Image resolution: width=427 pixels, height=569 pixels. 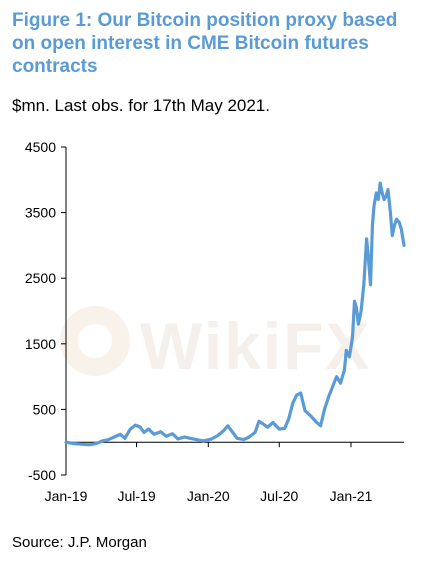 What do you see at coordinates (141, 105) in the screenshot?
I see `chart-subtitle: $mn. Last obs. for 17th May 2021.` at bounding box center [141, 105].